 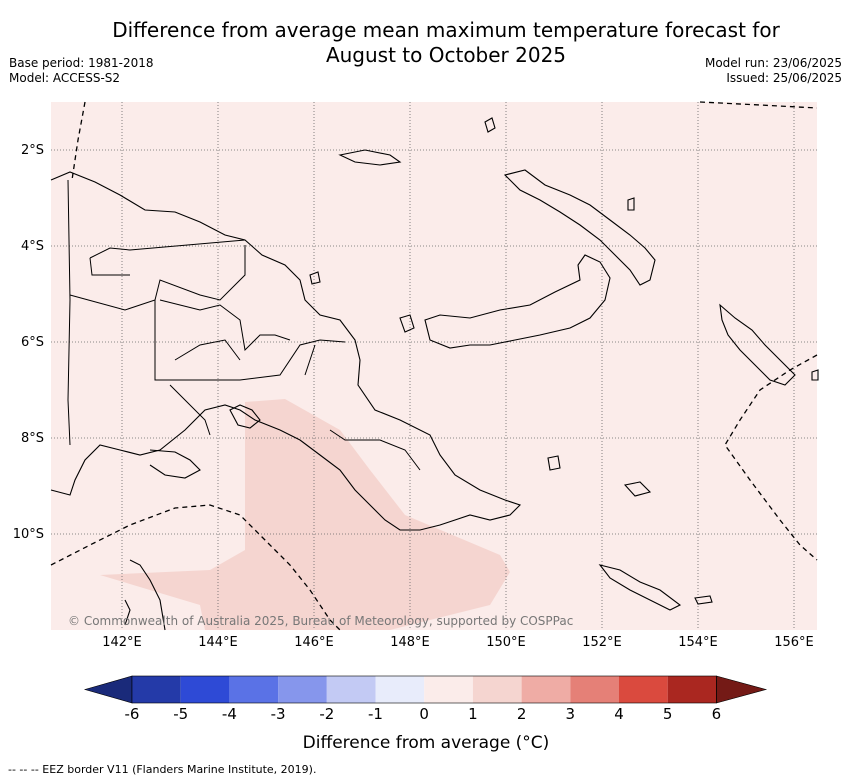 What do you see at coordinates (375, 714) in the screenshot?
I see `colorbar-tick-label: -1` at bounding box center [375, 714].